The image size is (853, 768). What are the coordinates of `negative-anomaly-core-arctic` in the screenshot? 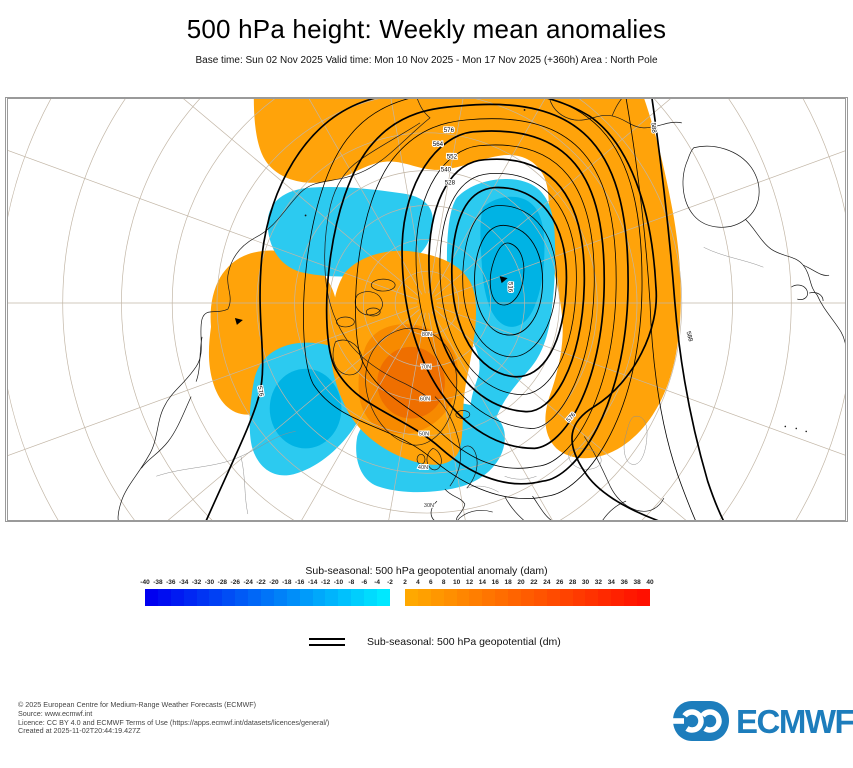 It's located at (512, 261).